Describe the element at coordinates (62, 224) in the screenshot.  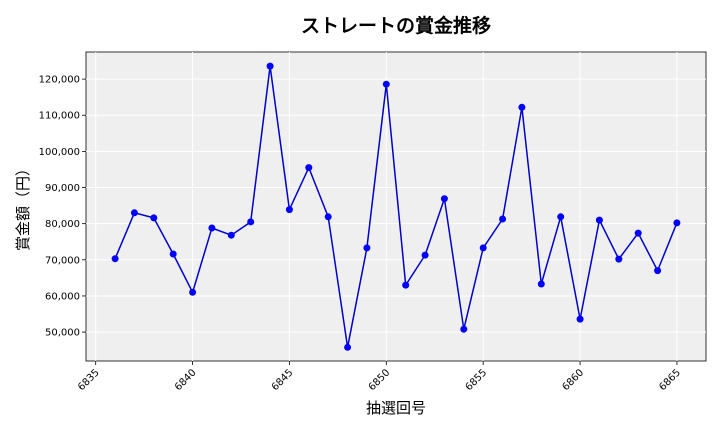
I see `y-tick-label: 80,000` at that location.